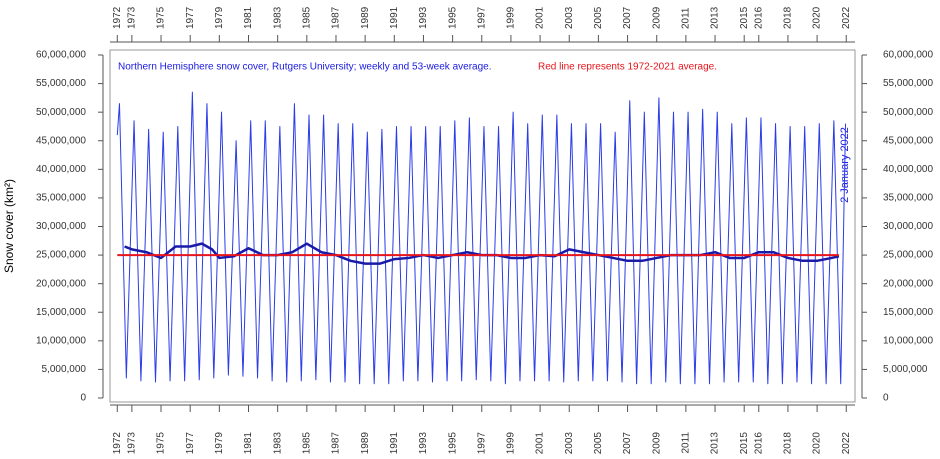 The width and height of the screenshot is (940, 459). Describe the element at coordinates (908, 112) in the screenshot. I see `y2-tick-label: 50,000,000` at that location.